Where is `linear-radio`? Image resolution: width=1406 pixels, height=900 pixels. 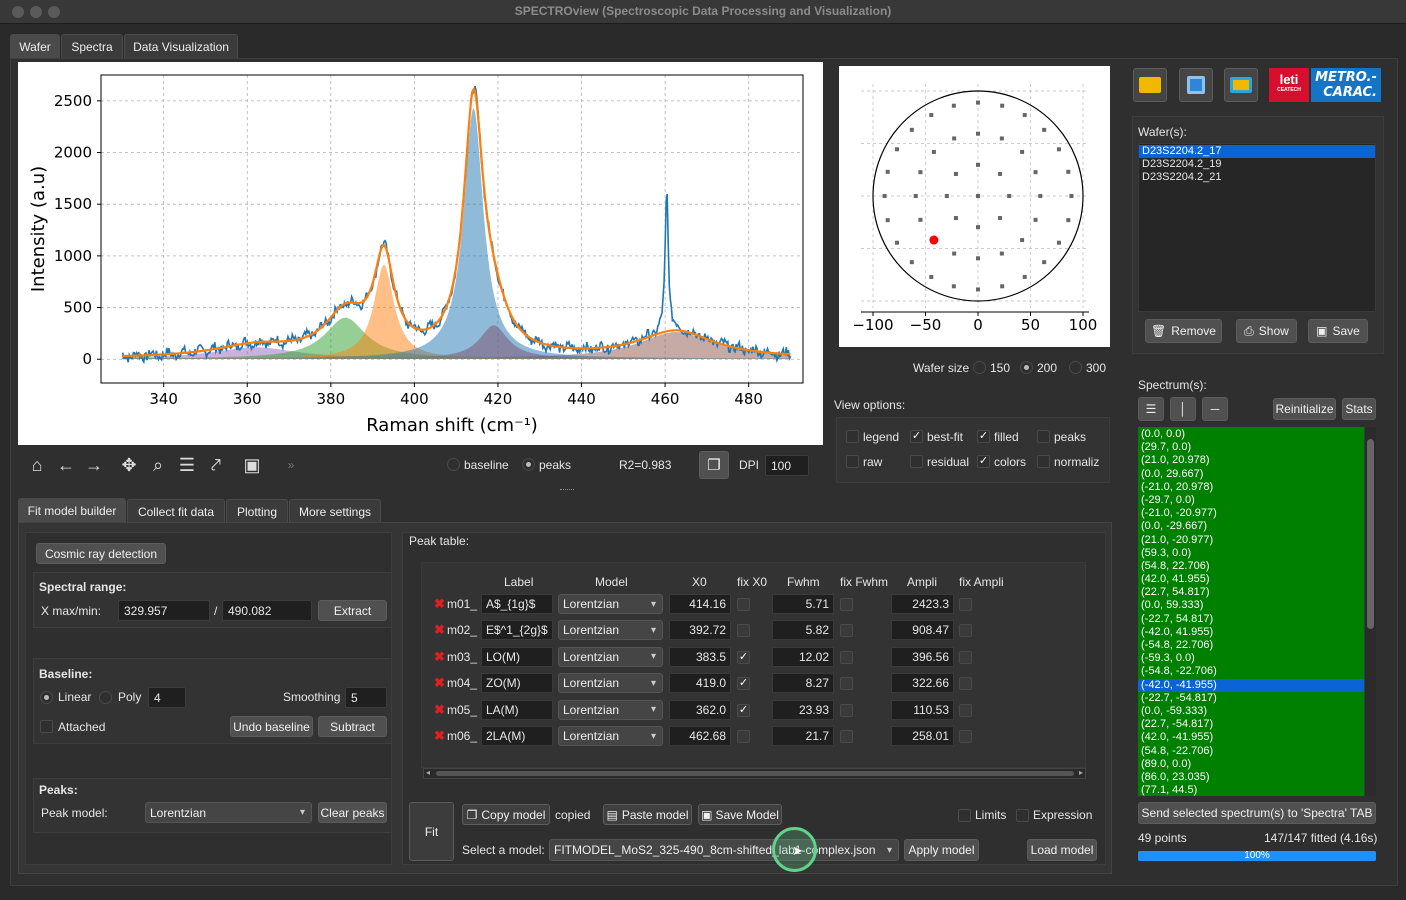 linear-radio is located at coordinates (46, 697).